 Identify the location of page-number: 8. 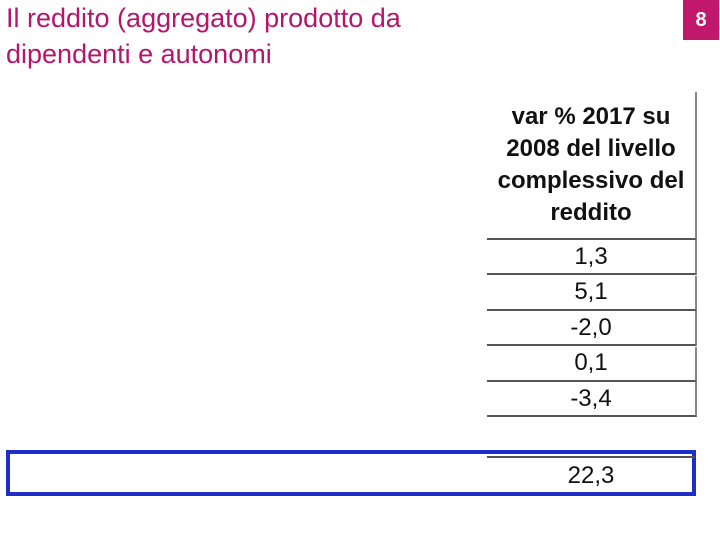
(701, 20).